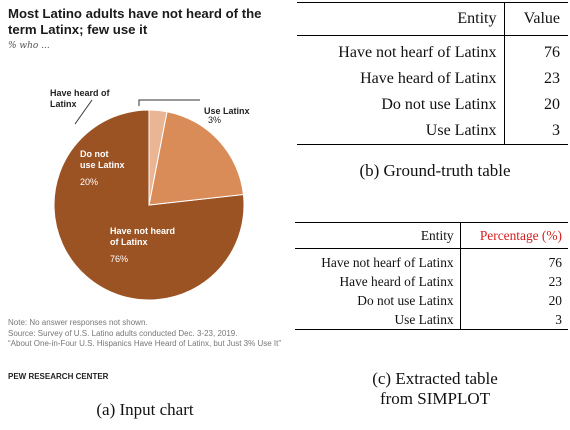 Image resolution: width=570 pixels, height=430 pixels. I want to click on slice-value-do-not-use: 20%, so click(89, 182).